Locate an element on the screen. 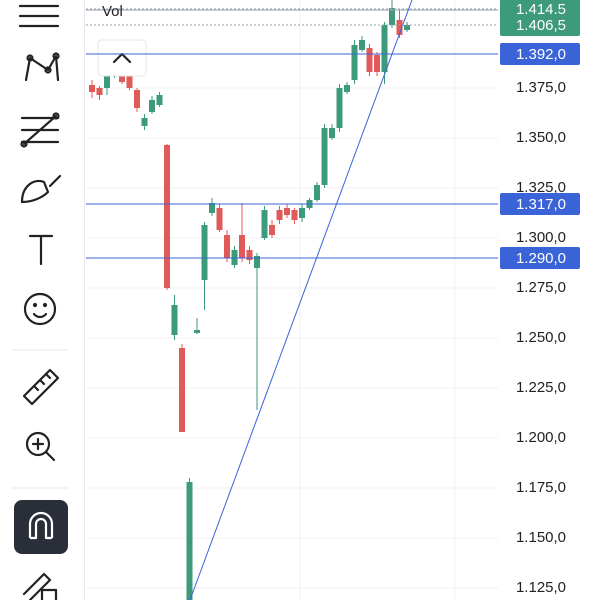 The width and height of the screenshot is (600, 600). y-tick-label: 1.350,0 is located at coordinates (541, 137).